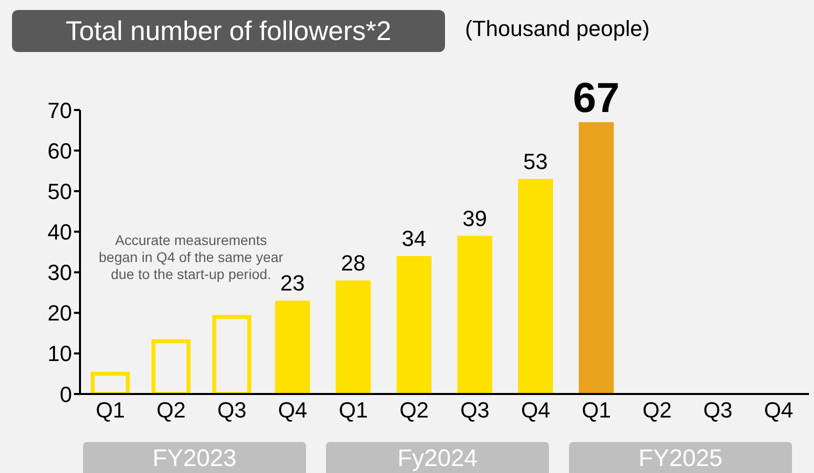  What do you see at coordinates (596, 98) in the screenshot?
I see `data-label: 67` at bounding box center [596, 98].